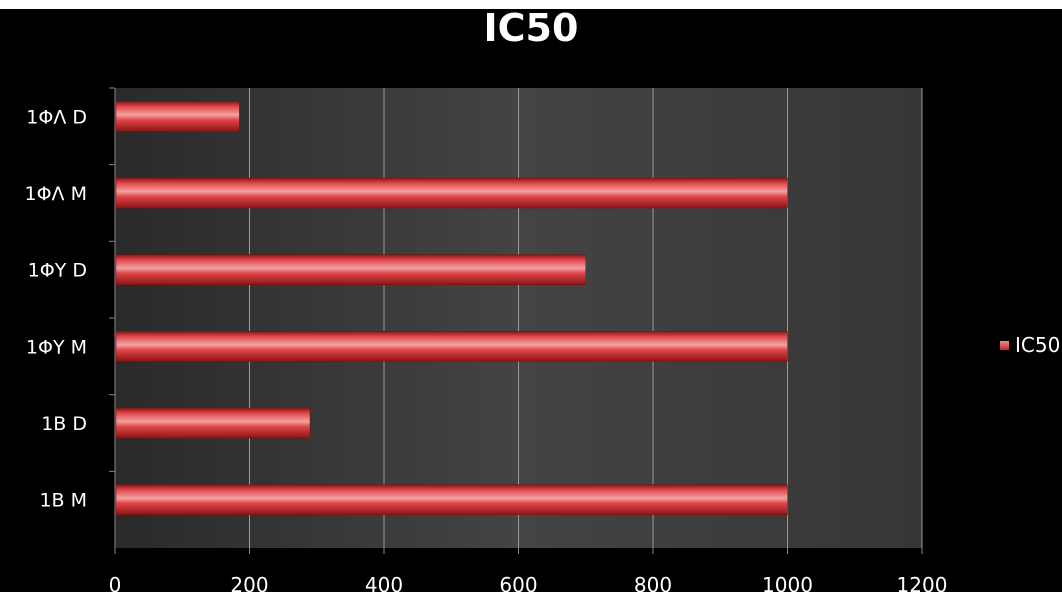 The height and width of the screenshot is (592, 1062). I want to click on legend-label: IC50, so click(1038, 345).